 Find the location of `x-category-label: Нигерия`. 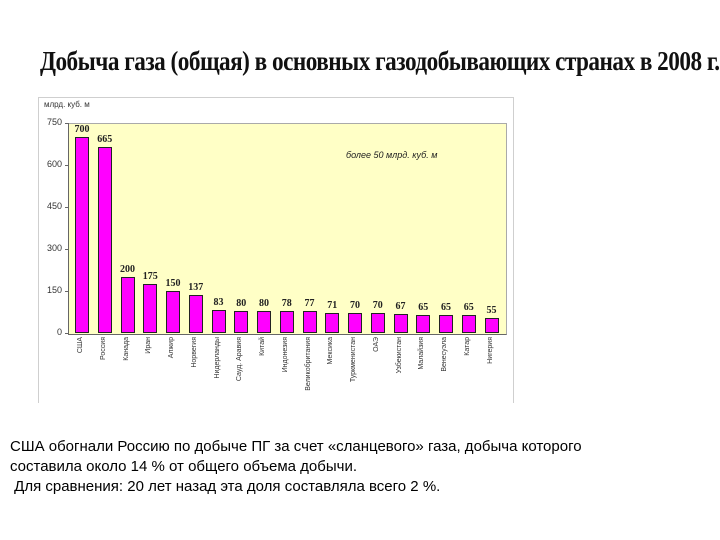

x-category-label: Нигерия is located at coordinates (490, 350).